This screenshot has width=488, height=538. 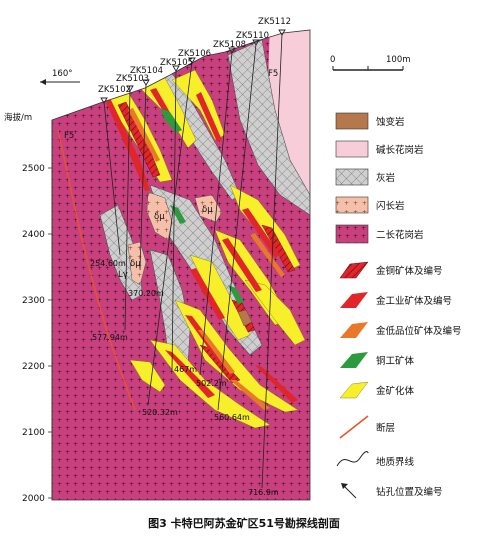 What do you see at coordinates (352, 205) in the screenshot?
I see `legend-swatch-diorite` at bounding box center [352, 205].